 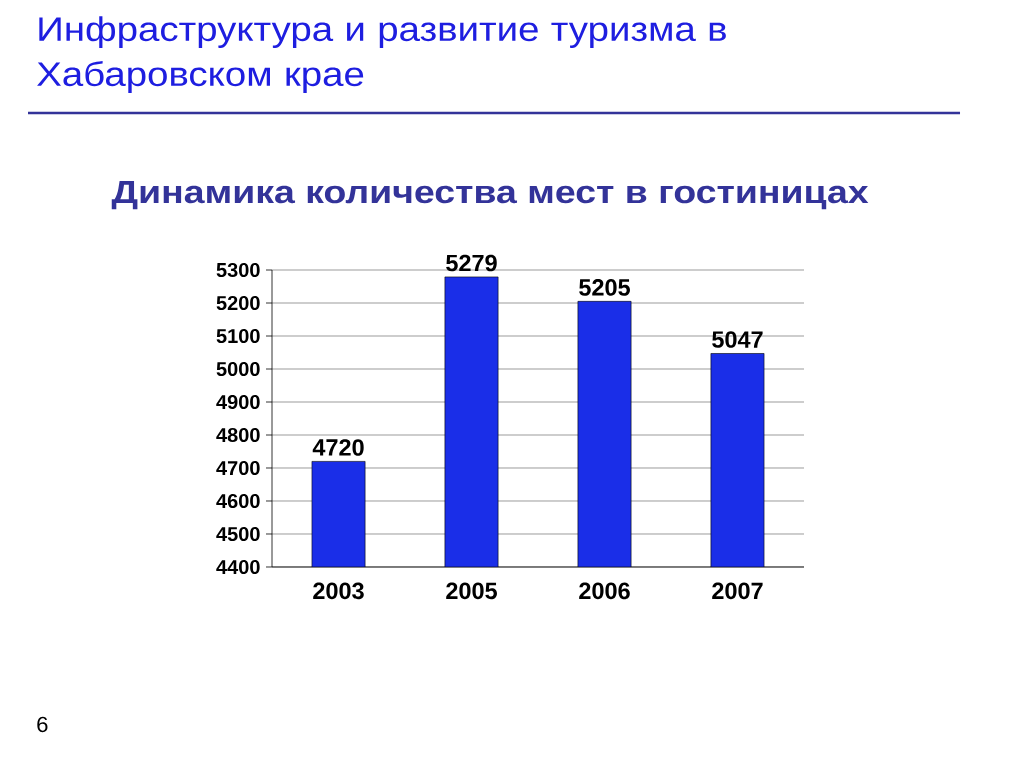 I want to click on y-tick-label: 5300, so click(x=238, y=270).